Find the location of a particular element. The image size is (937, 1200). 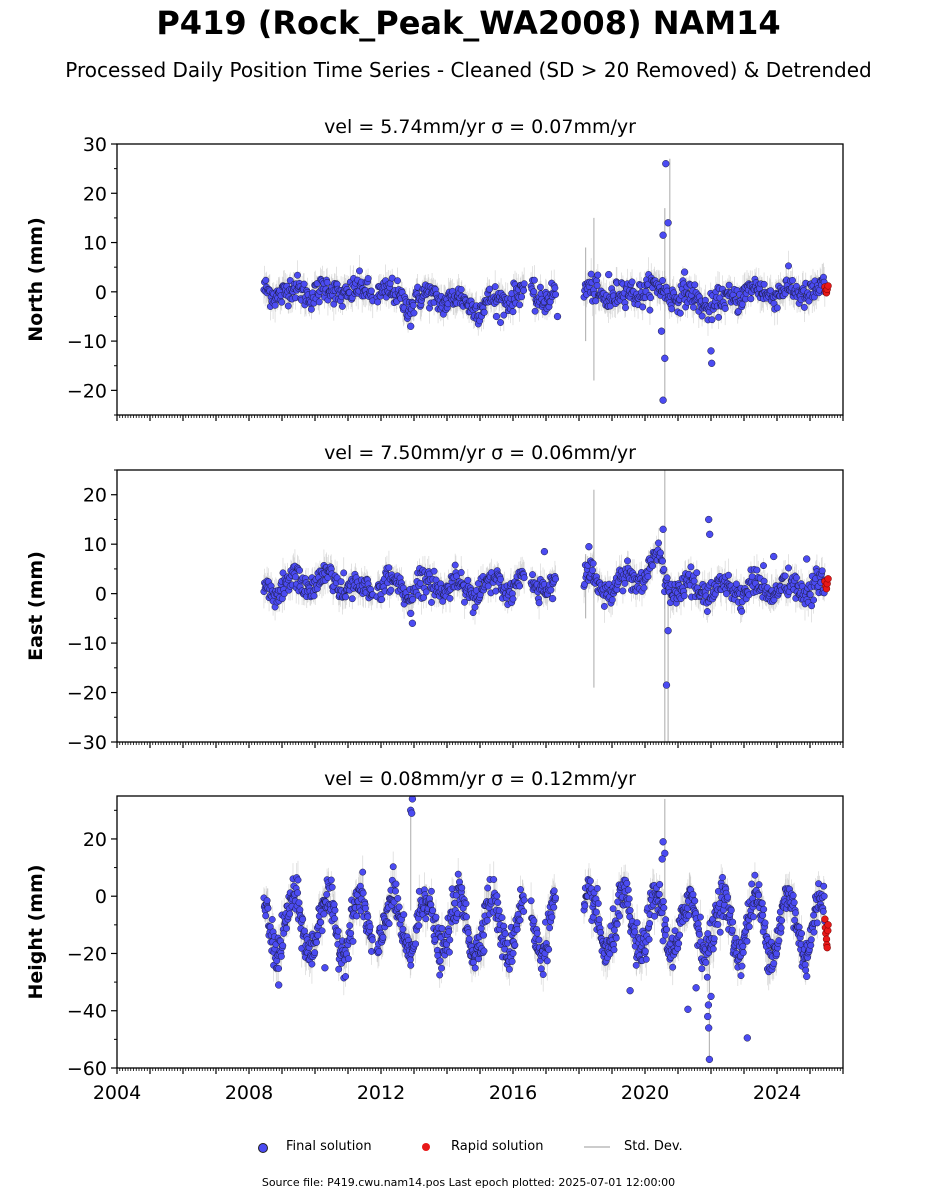

ytick-label: −10 is located at coordinates (87, 644).